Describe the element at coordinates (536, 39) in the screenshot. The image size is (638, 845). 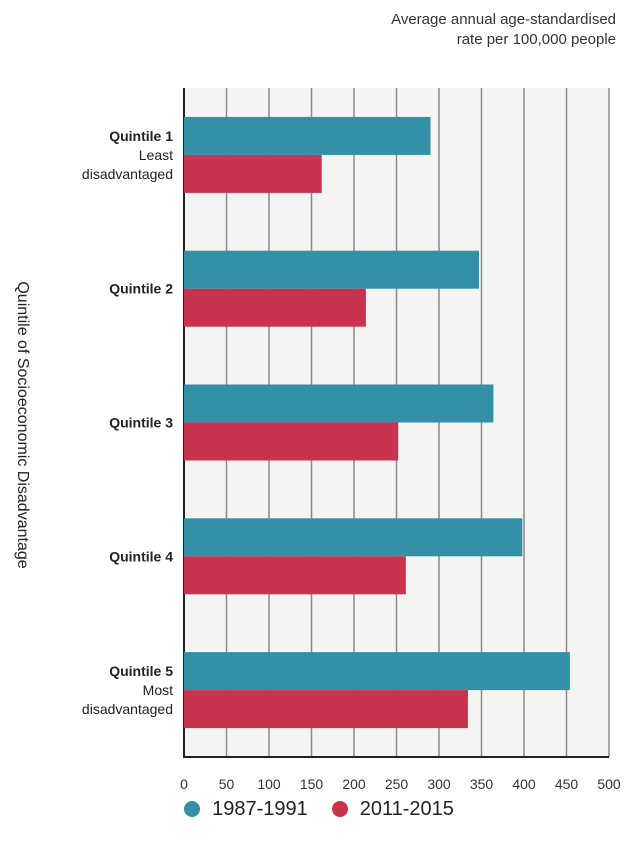
I see `chart-subtitle-line: rate per 100,000 people` at that location.